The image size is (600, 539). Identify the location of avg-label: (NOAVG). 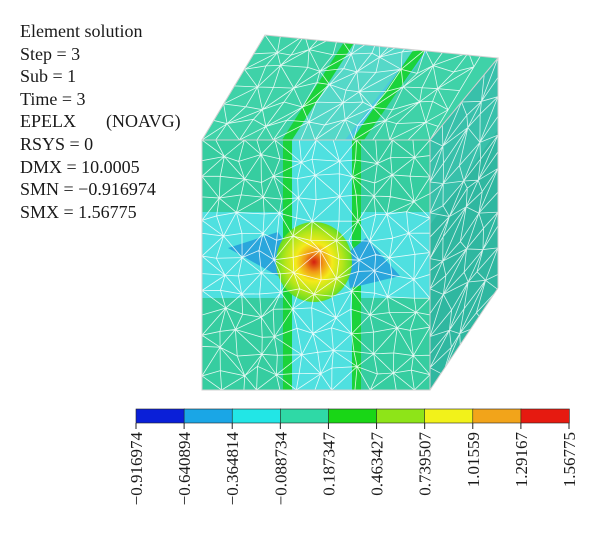
(143, 121).